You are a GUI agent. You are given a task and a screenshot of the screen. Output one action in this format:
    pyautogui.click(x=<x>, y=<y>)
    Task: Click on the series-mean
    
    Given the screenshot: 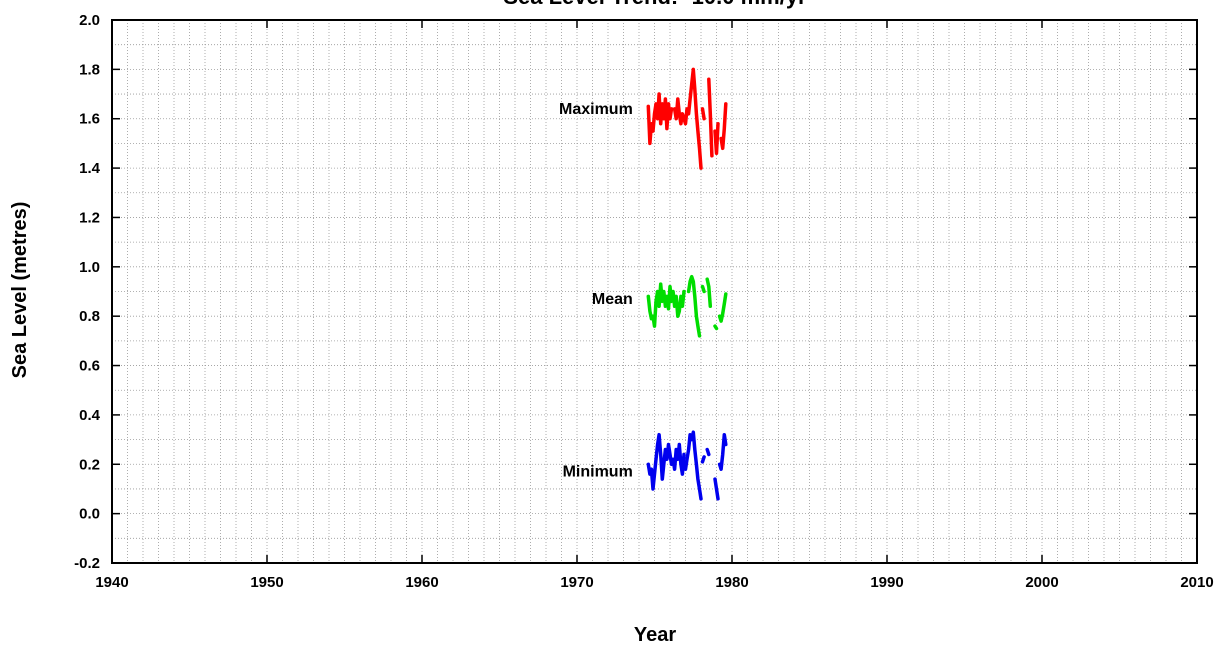 What is the action you would take?
    pyautogui.click(x=687, y=306)
    